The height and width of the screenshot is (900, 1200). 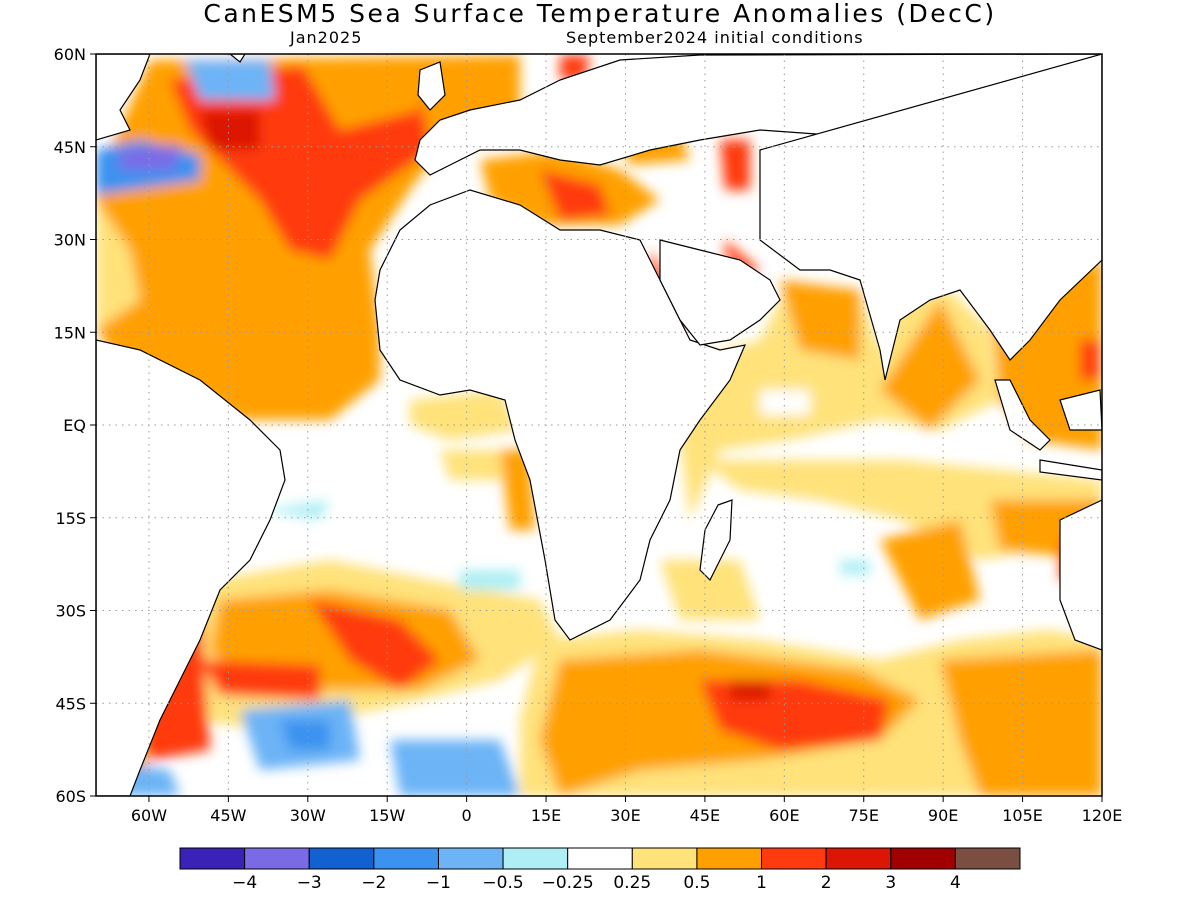 What do you see at coordinates (632, 883) in the screenshot?
I see `colorbar-label: 0.25` at bounding box center [632, 883].